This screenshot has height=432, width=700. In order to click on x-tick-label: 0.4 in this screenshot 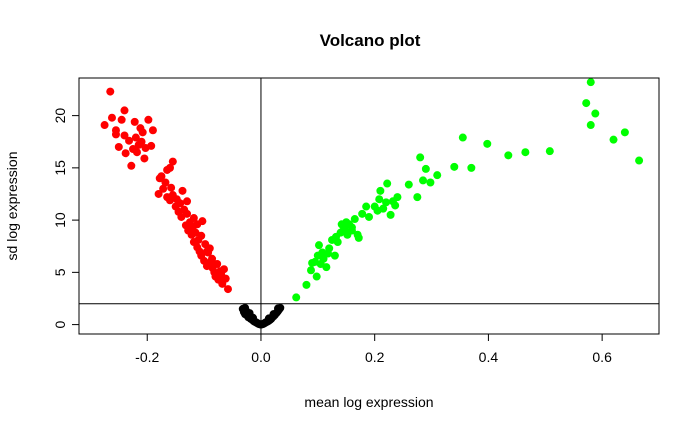, I will do `click(489, 357)`.